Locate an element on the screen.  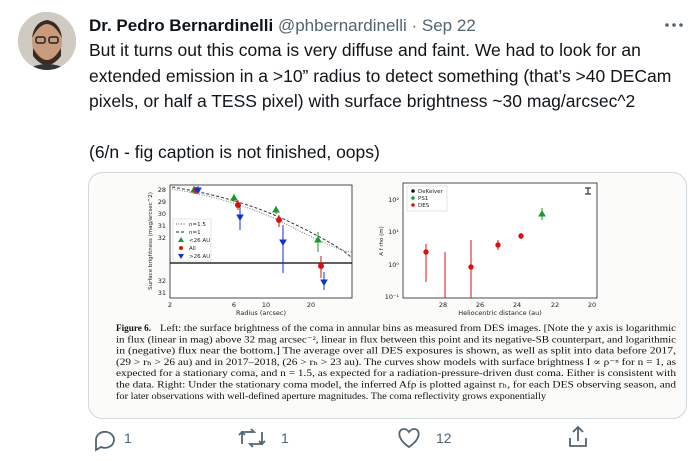
y-tick-label: 30 is located at coordinates (162, 214).